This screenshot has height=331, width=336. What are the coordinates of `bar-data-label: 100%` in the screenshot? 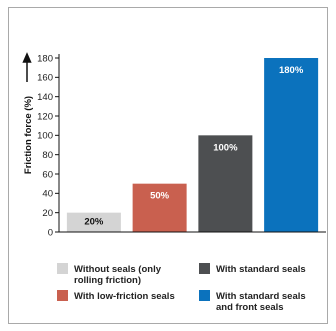 It's located at (225, 147).